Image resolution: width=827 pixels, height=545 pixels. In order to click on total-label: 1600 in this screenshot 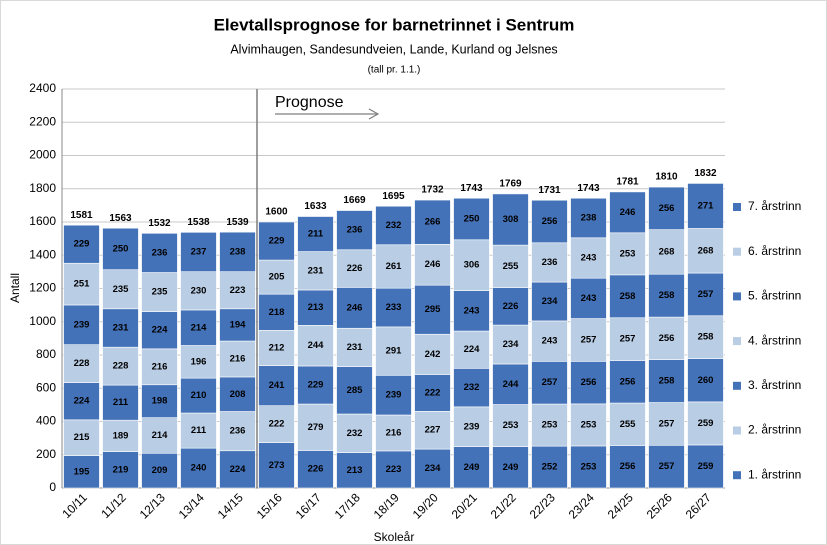, I will do `click(276, 212)`.